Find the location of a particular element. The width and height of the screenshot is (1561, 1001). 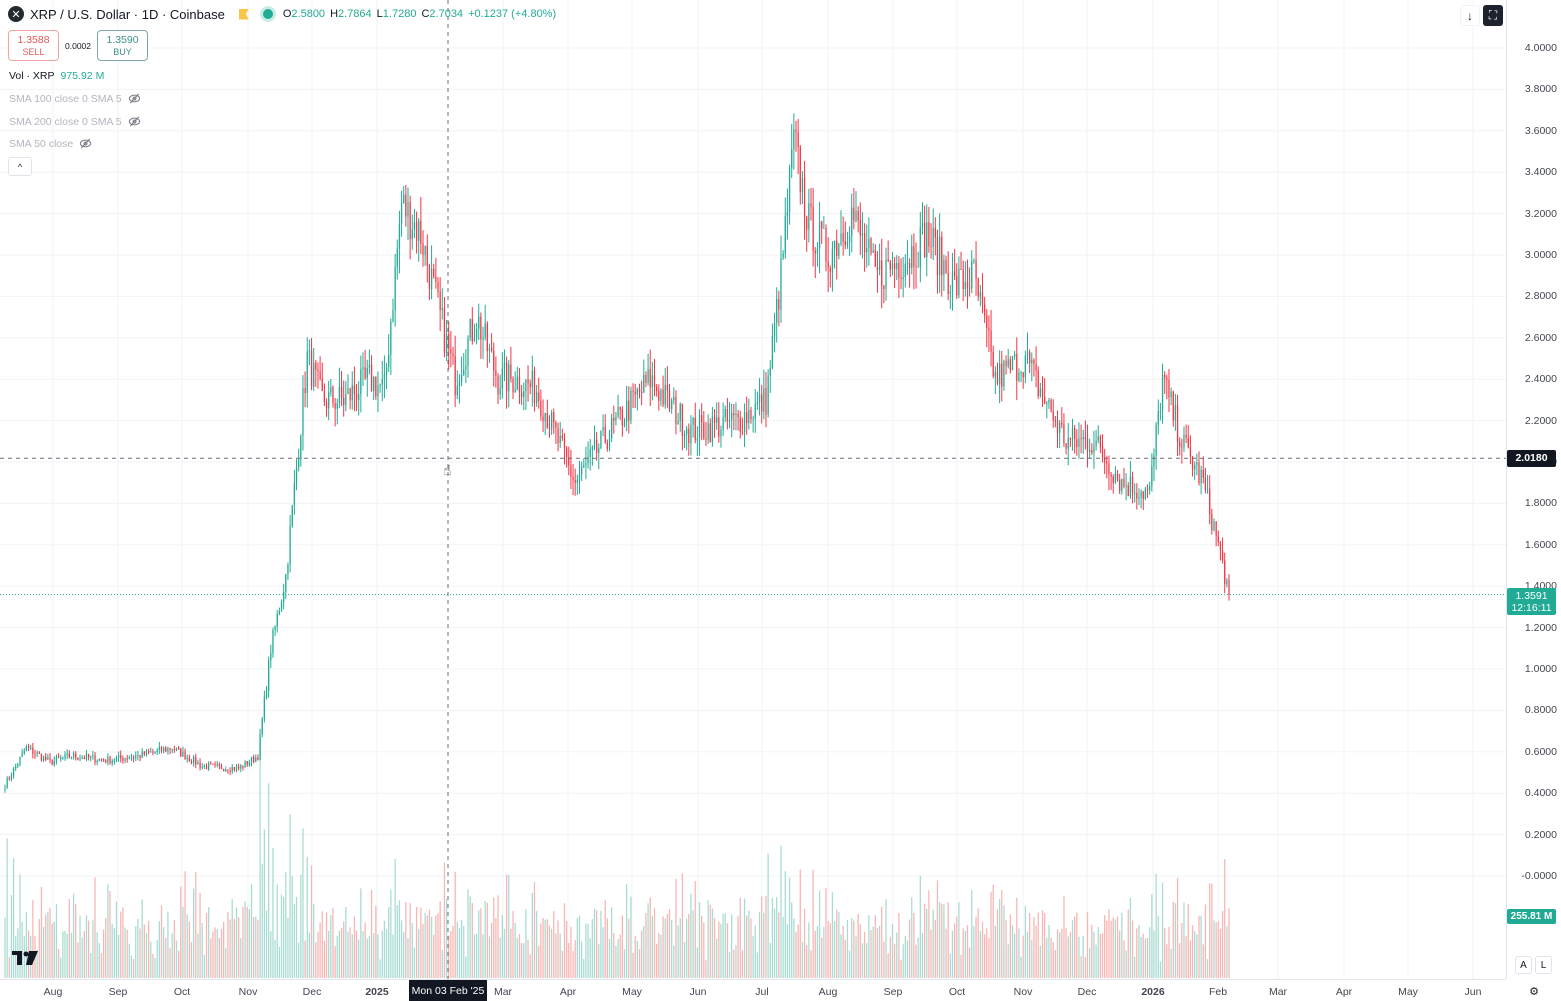

last-price-label: 1.3591 12:16:11 is located at coordinates (1531, 601).